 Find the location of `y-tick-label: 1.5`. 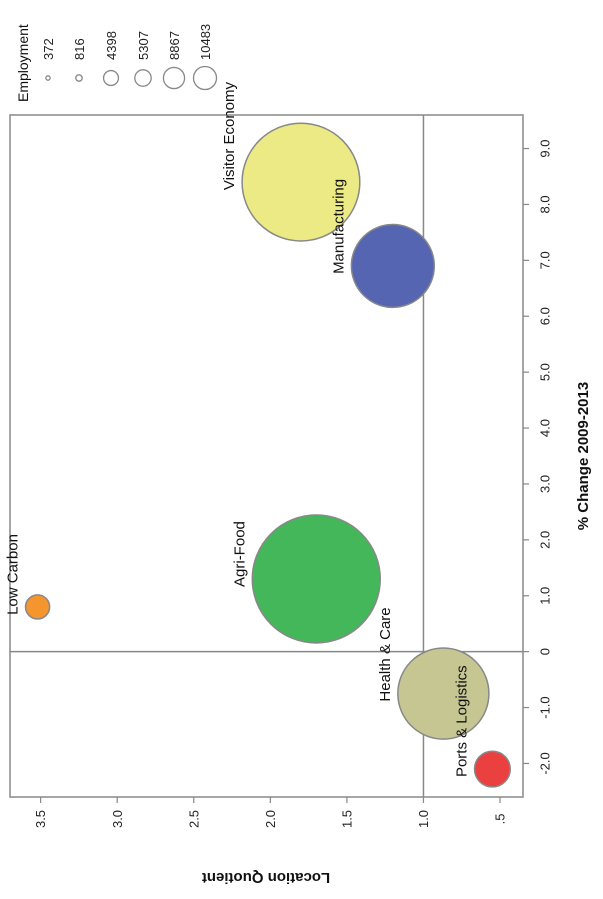

y-tick-label: 1.5 is located at coordinates (346, 819).